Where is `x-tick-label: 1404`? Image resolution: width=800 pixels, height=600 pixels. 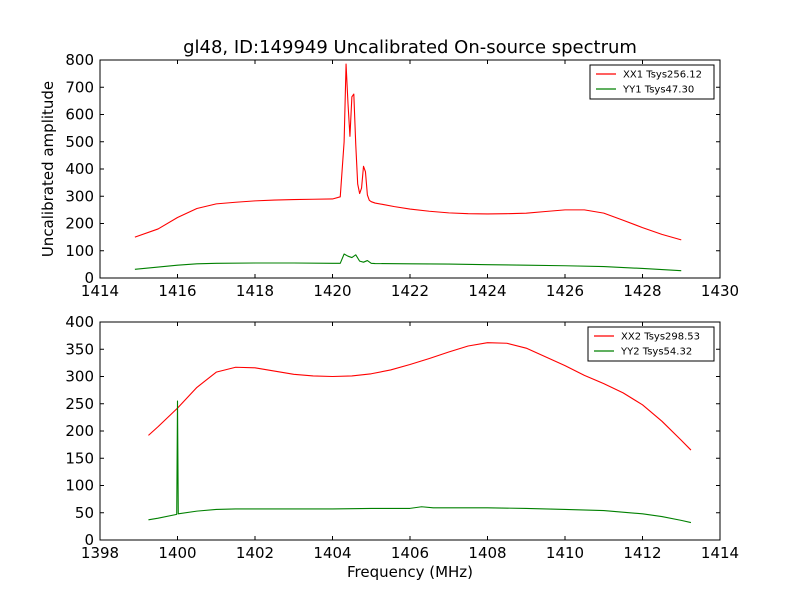
x-tick-label: 1404 is located at coordinates (332, 553).